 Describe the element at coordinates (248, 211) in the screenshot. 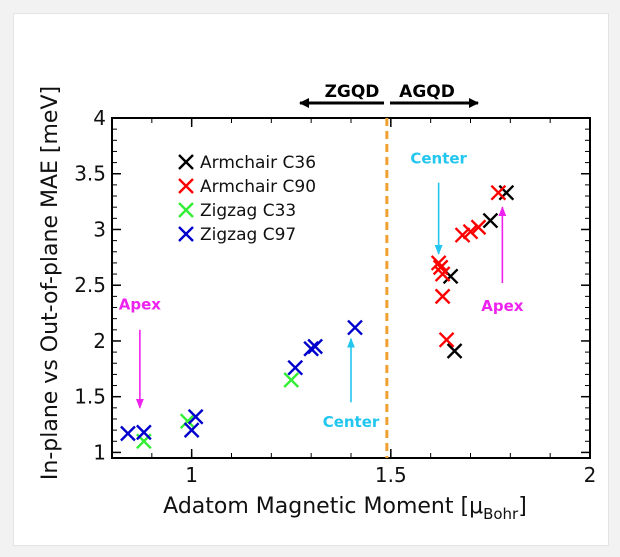

I see `legend-label: Zigzag C33` at that location.